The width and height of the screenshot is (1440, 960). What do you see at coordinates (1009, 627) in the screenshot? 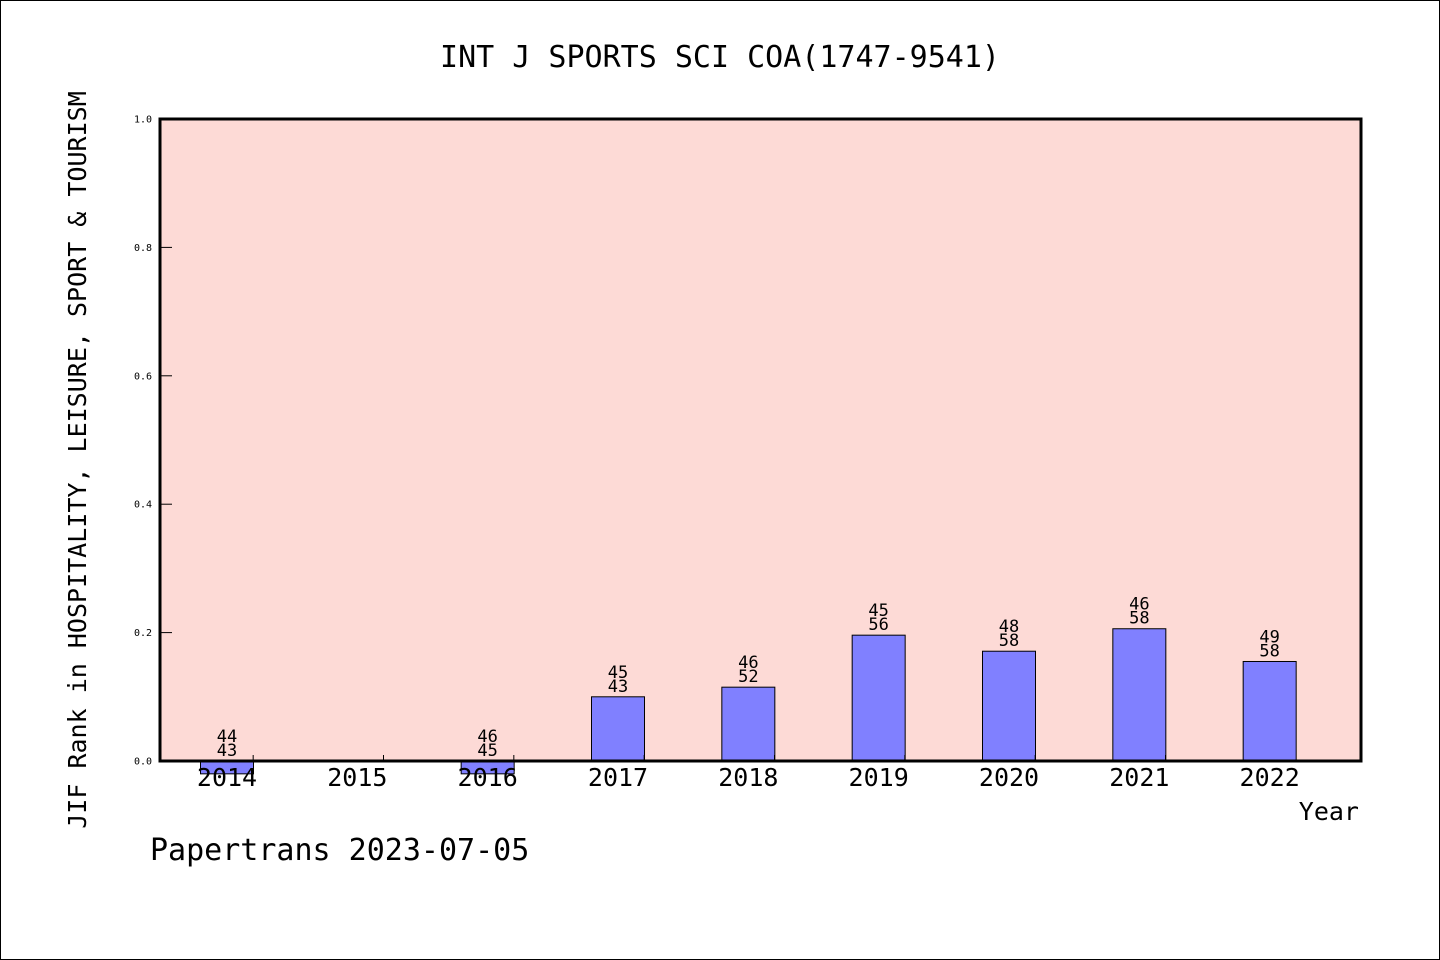
I see `rank-label-top: 48` at bounding box center [1009, 627].